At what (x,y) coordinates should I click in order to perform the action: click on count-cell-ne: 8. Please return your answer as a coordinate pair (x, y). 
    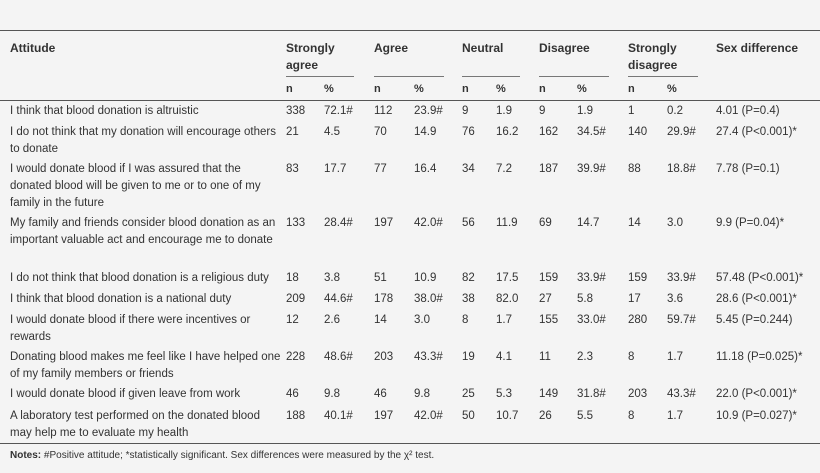
    Looking at the image, I should click on (465, 320).